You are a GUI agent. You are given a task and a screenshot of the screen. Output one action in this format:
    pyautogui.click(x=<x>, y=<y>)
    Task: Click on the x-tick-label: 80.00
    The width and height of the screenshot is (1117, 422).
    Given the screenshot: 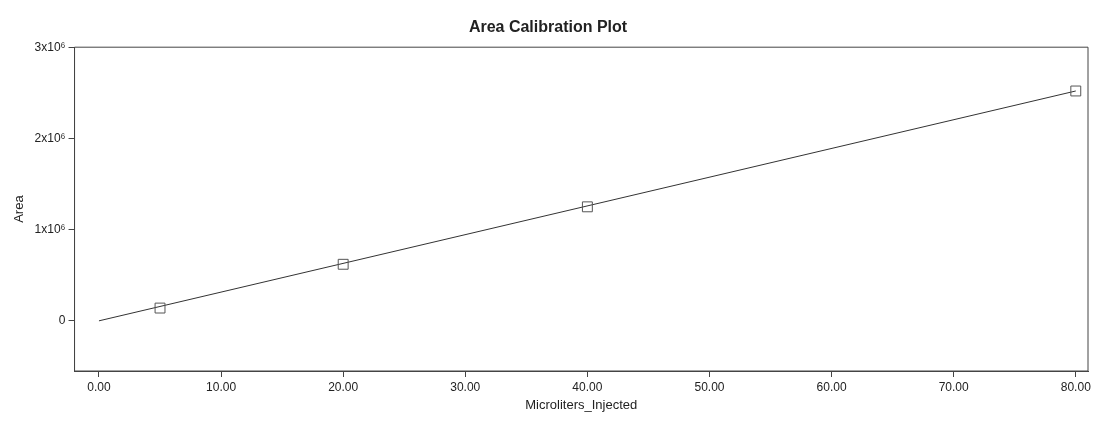 What is the action you would take?
    pyautogui.click(x=1076, y=386)
    